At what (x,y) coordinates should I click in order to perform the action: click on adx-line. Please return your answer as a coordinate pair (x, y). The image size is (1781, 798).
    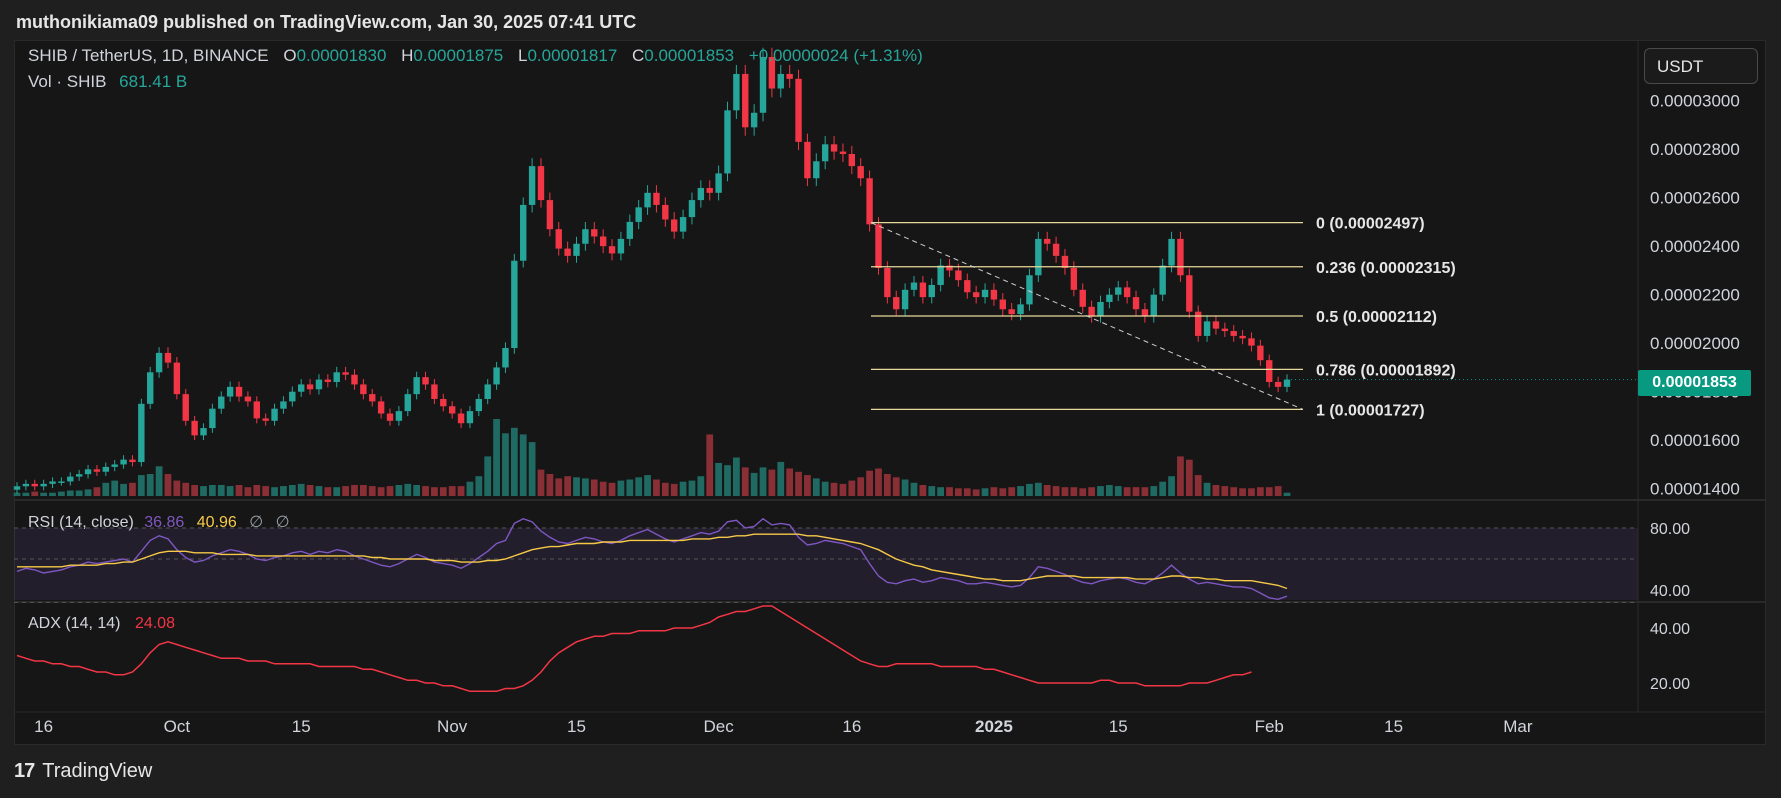
    Looking at the image, I should click on (634, 649).